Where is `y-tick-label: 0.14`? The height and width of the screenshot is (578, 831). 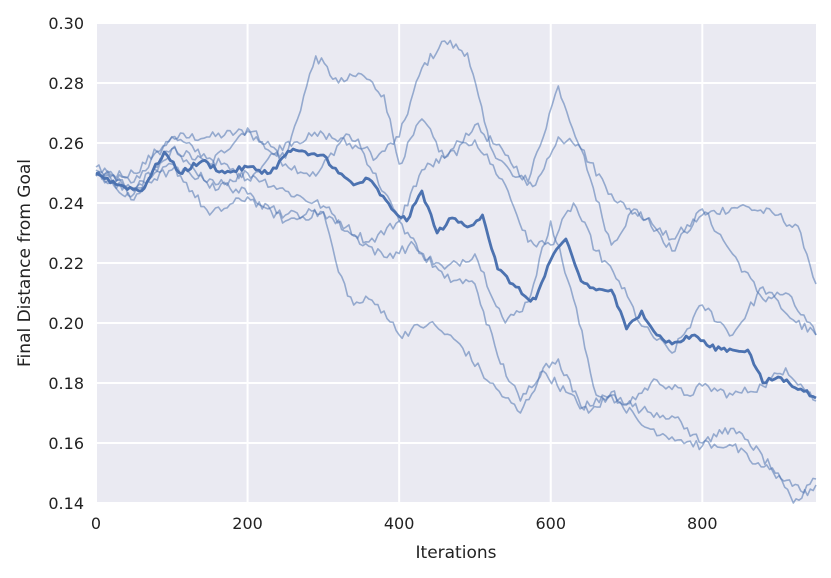
y-tick-label: 0.14 is located at coordinates (66, 503).